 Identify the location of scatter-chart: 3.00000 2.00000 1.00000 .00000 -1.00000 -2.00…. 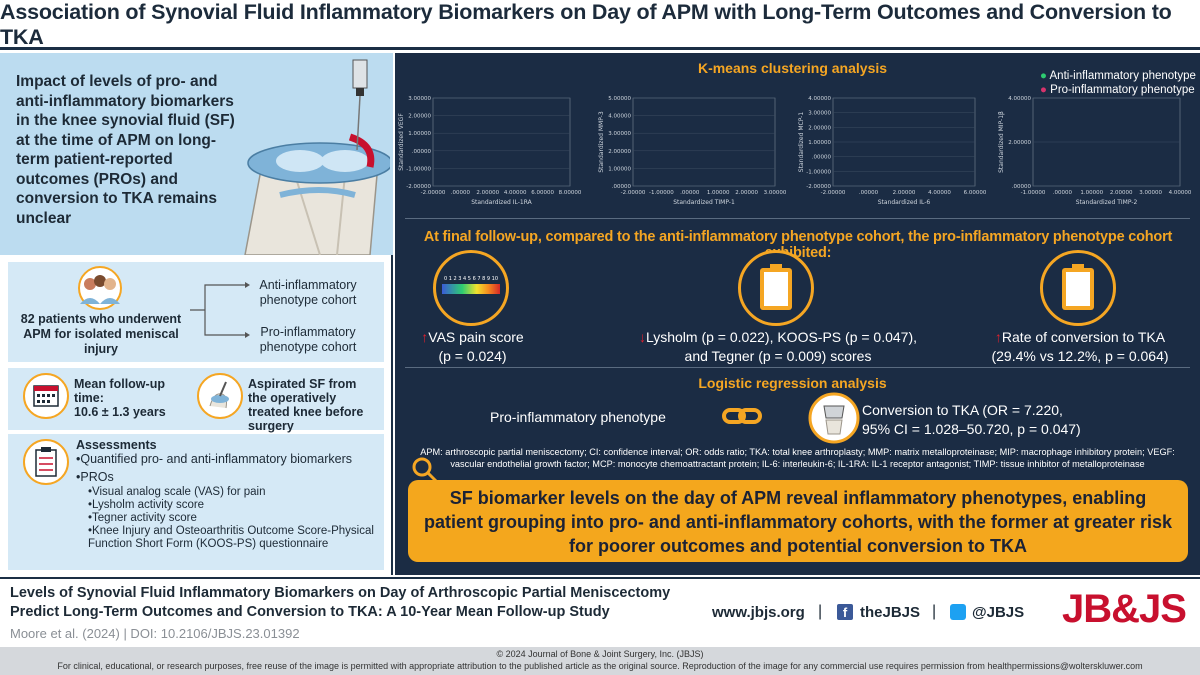
(490, 151).